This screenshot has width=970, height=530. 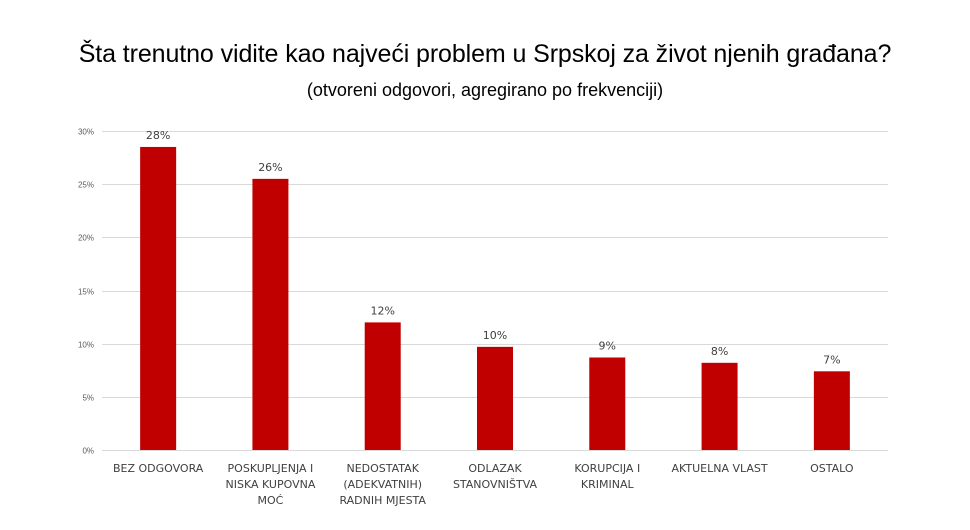 I want to click on data-label: 12%, so click(x=382, y=310).